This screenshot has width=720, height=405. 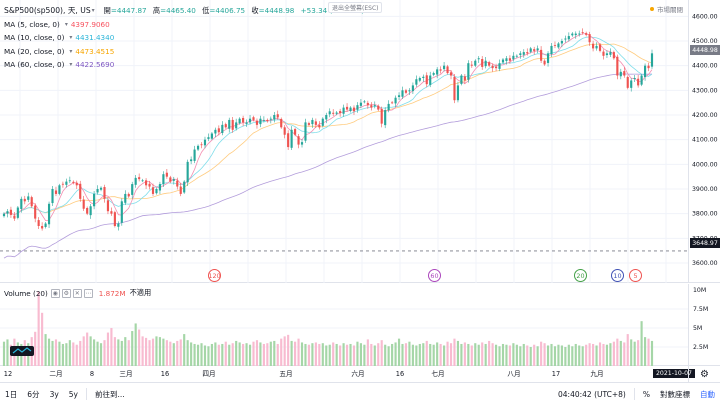 I want to click on percent-scale-toggle: %, so click(x=646, y=394).